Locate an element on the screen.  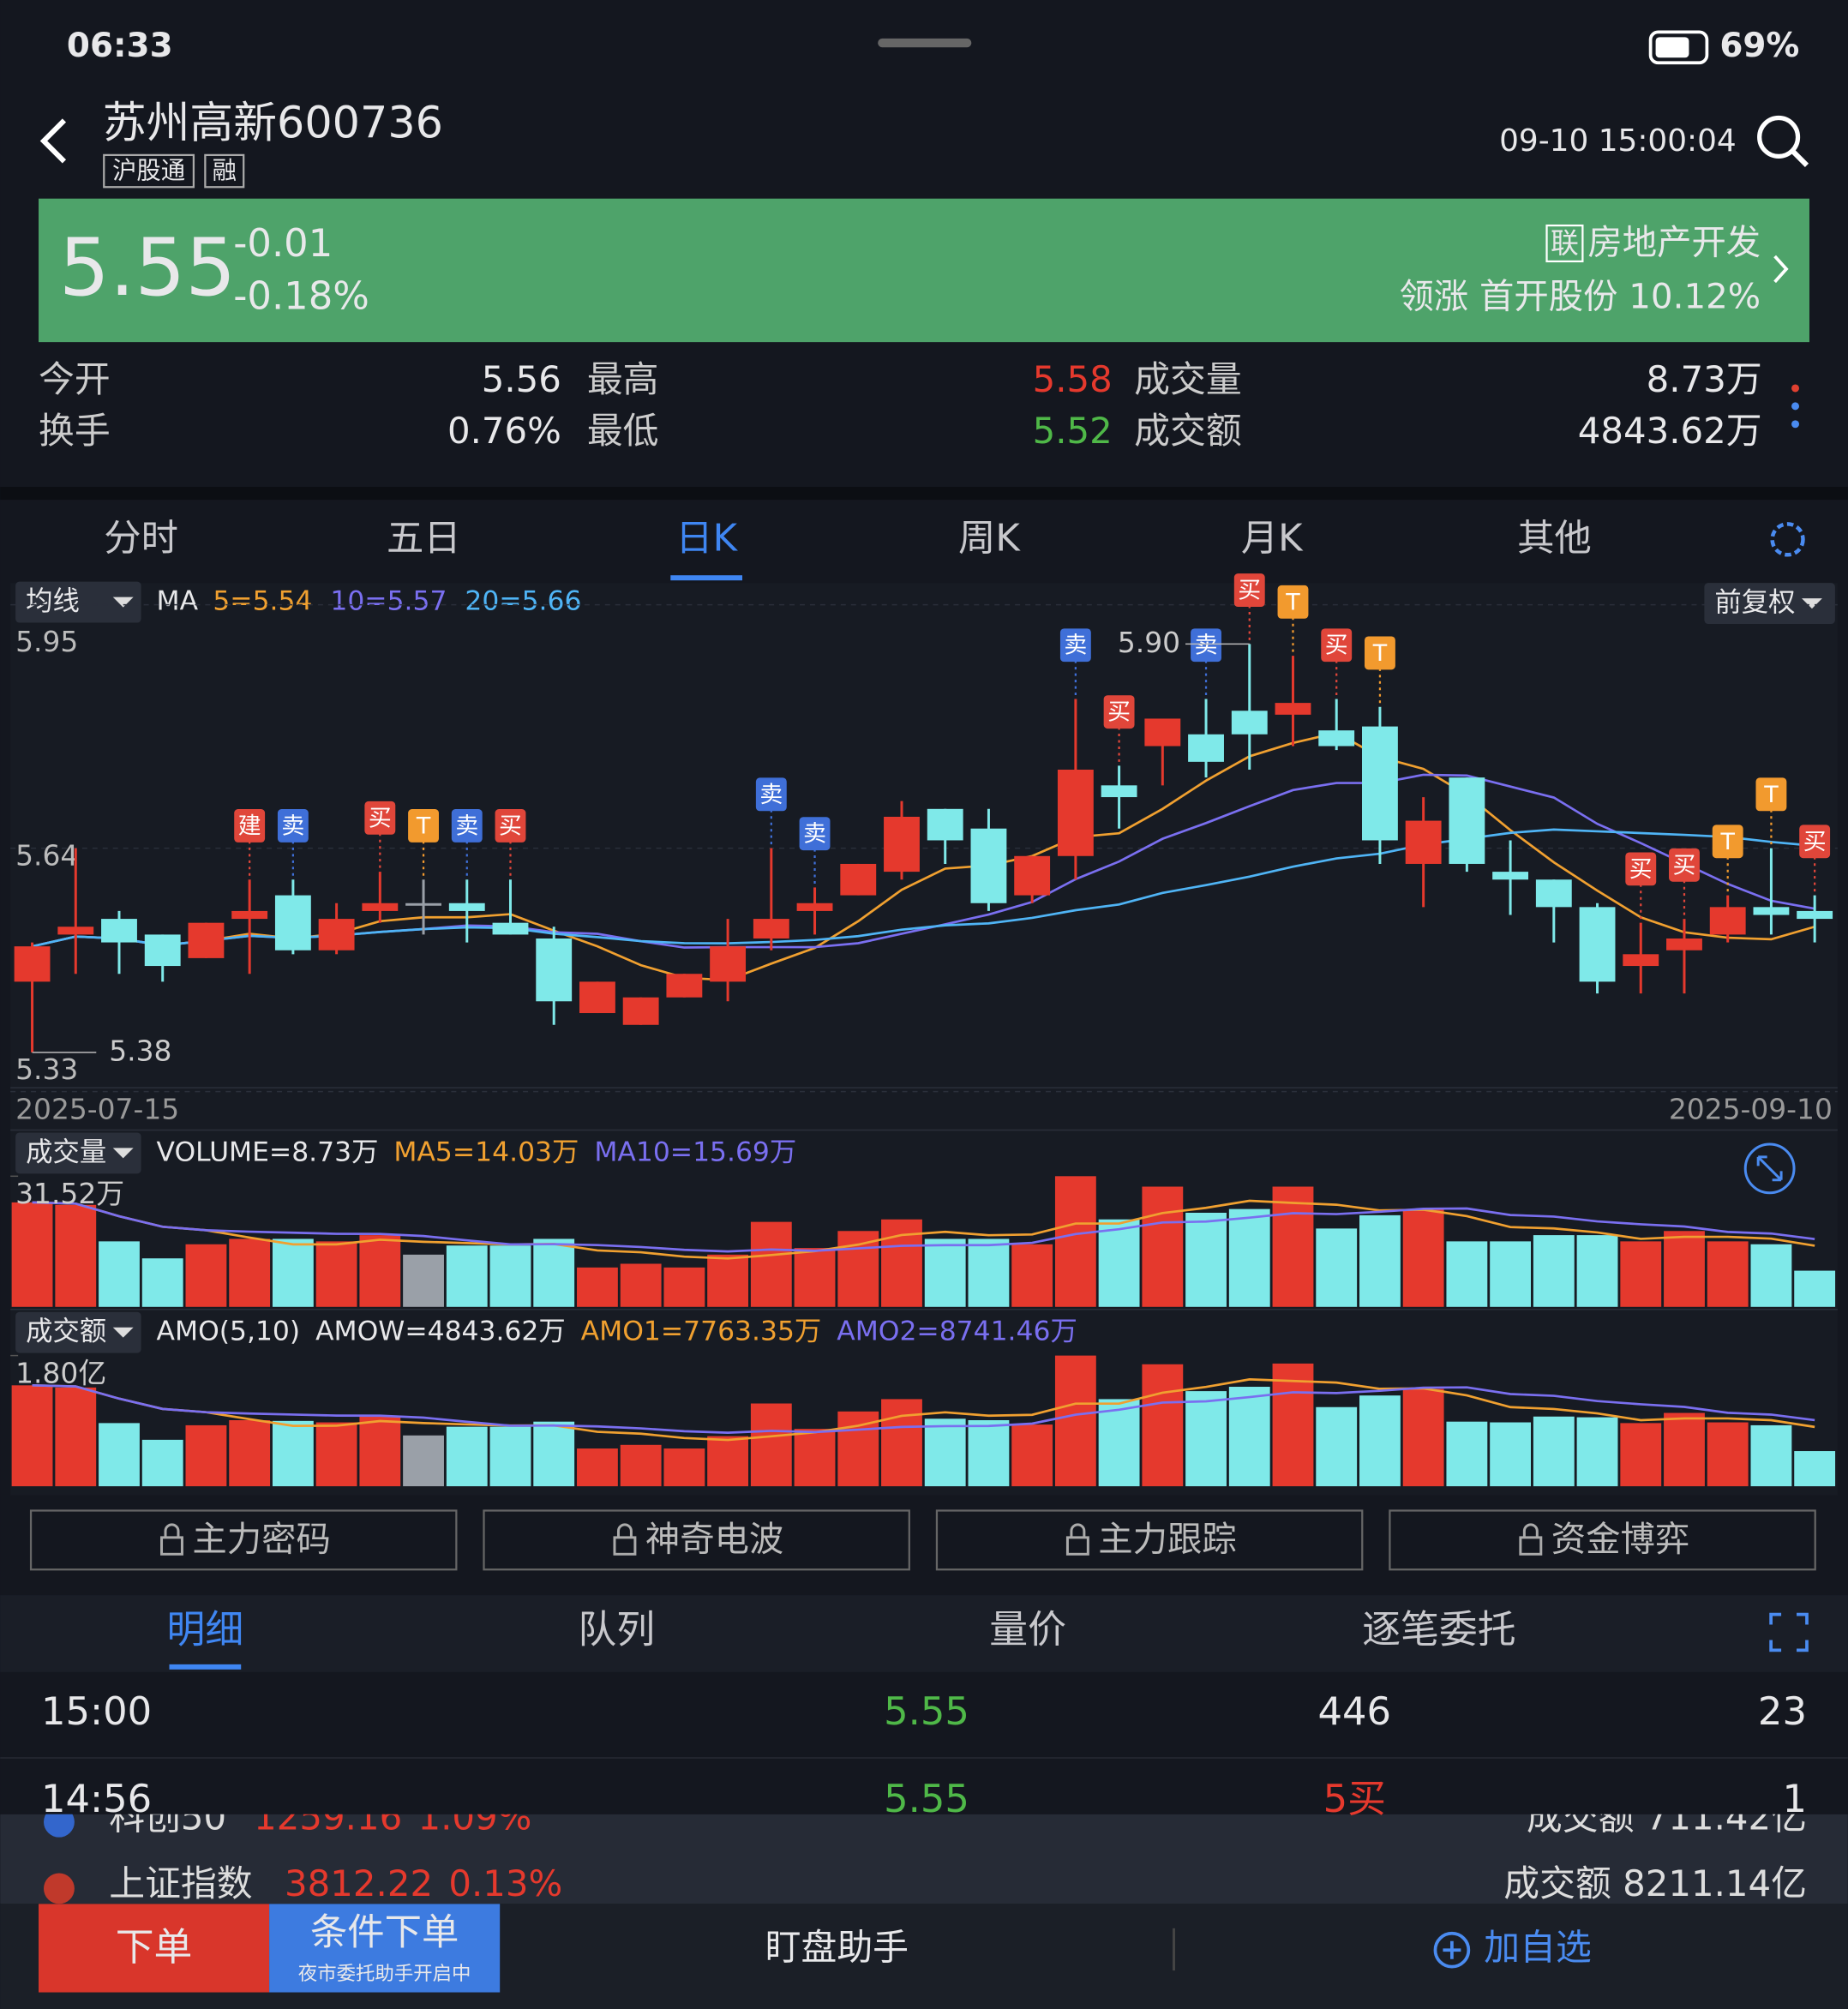
y-tick-label: 5.64 is located at coordinates (46, 856).